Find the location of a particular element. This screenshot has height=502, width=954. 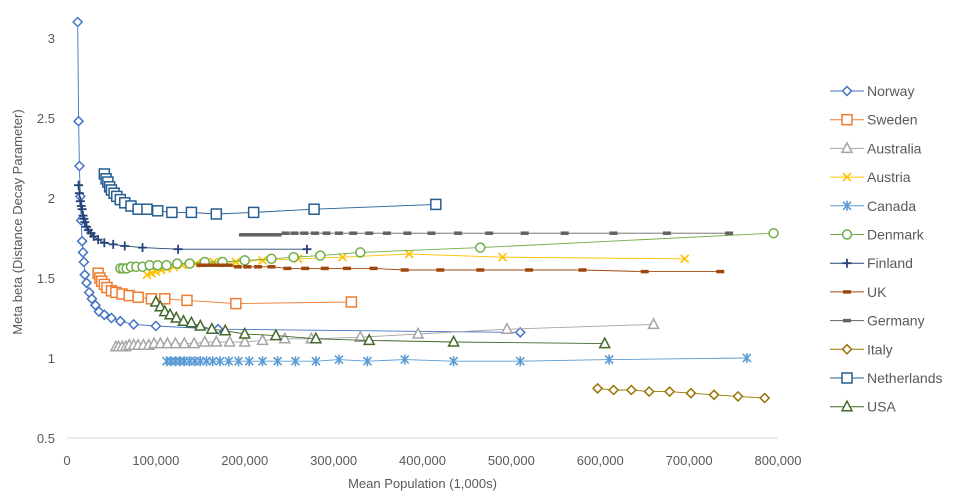

series-sweden is located at coordinates (225, 288).